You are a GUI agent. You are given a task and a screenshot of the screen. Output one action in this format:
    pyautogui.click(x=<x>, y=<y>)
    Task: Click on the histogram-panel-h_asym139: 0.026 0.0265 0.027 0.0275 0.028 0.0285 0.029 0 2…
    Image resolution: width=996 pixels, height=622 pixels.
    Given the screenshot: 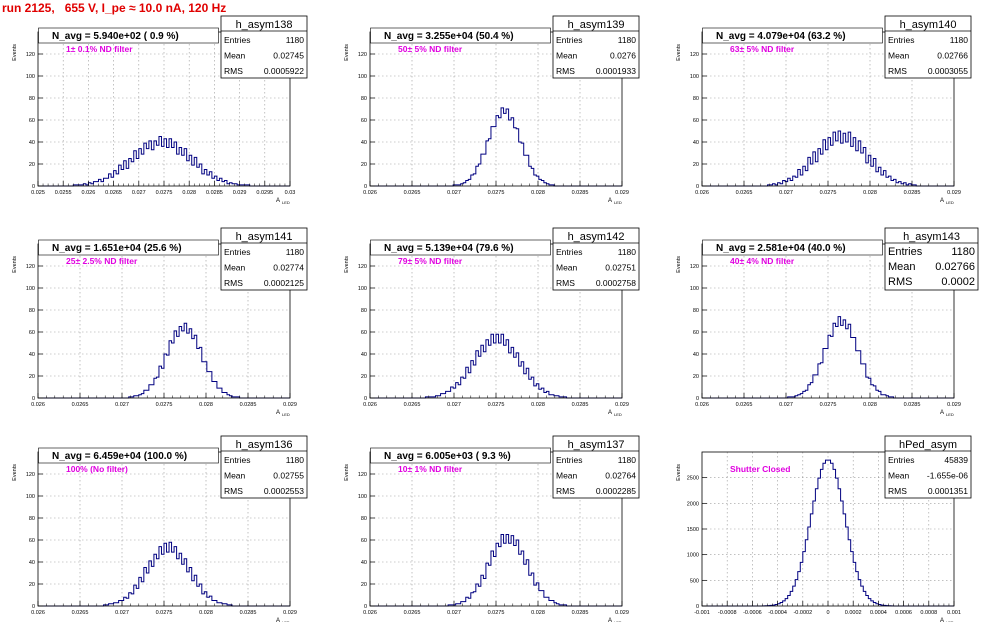 What is the action you would take?
    pyautogui.click(x=492, y=110)
    